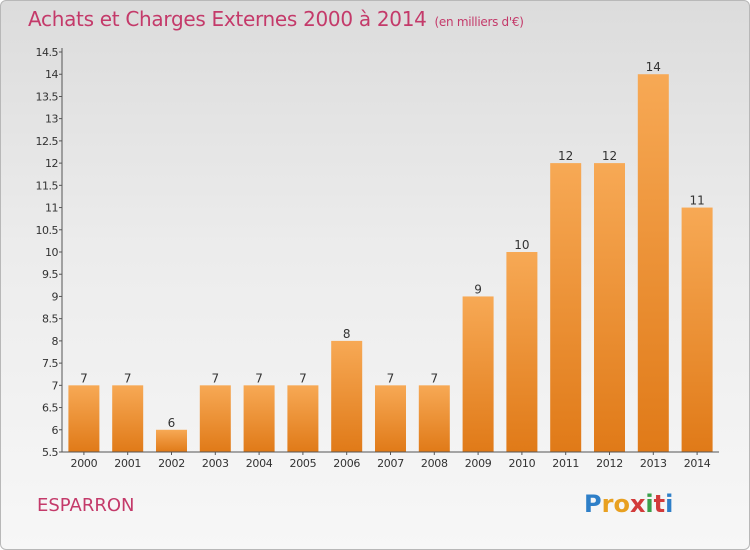  What do you see at coordinates (609, 463) in the screenshot?
I see `x-tick-label: 2012` at bounding box center [609, 463].